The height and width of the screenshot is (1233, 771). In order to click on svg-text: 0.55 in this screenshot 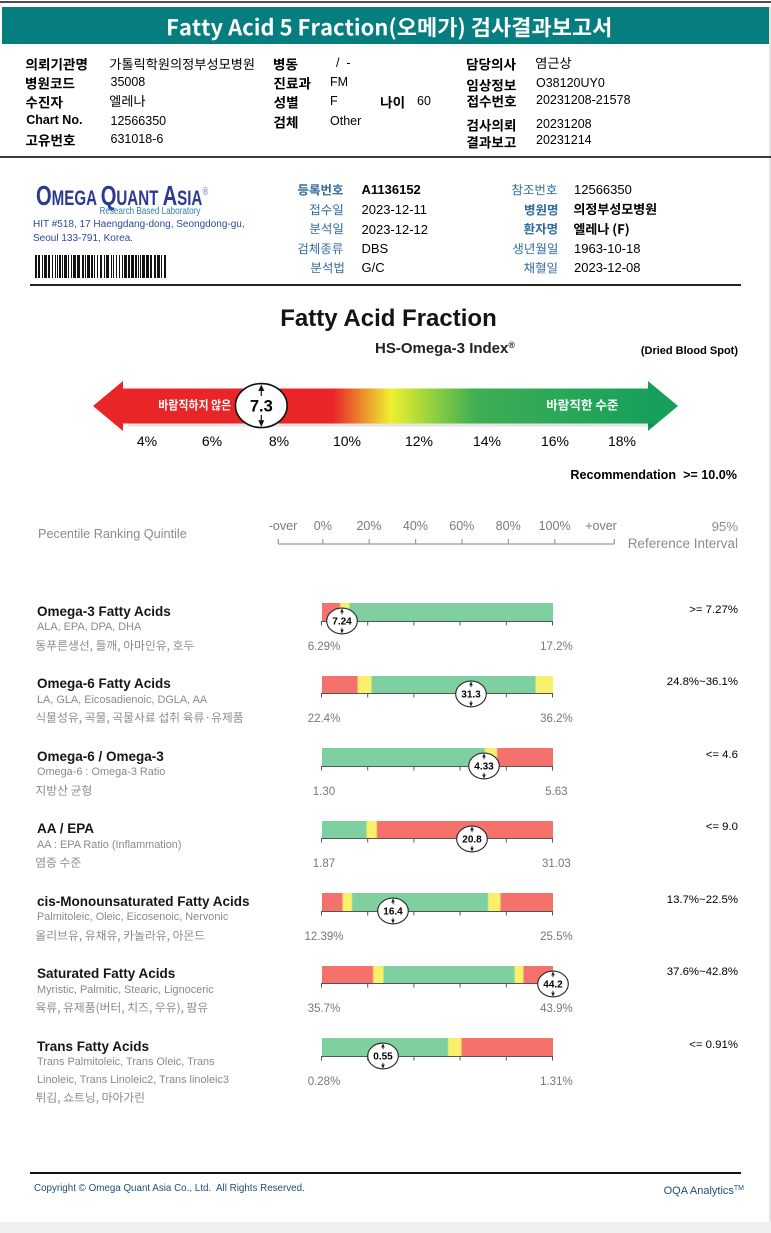, I will do `click(383, 1057)`.